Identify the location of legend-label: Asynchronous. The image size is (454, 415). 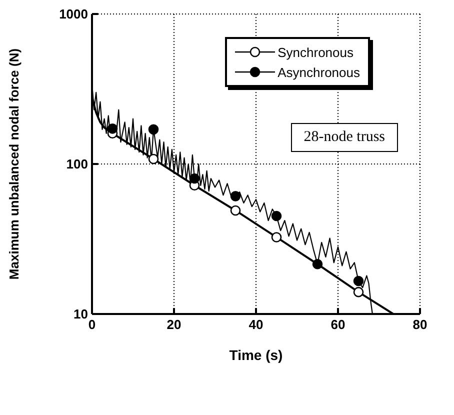
(319, 72).